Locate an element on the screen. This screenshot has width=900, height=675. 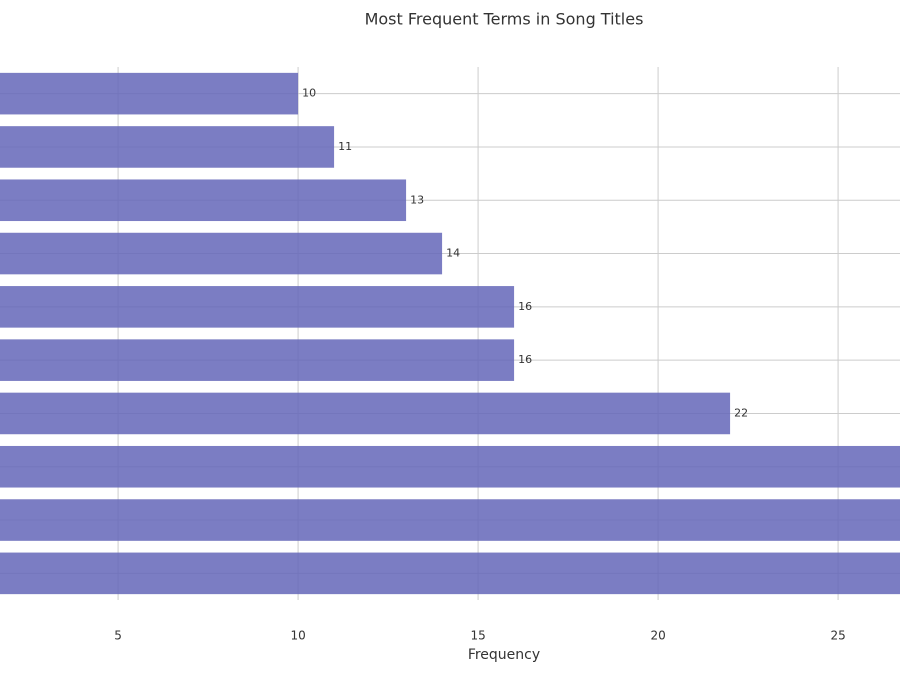
data-label: 22 is located at coordinates (741, 412).